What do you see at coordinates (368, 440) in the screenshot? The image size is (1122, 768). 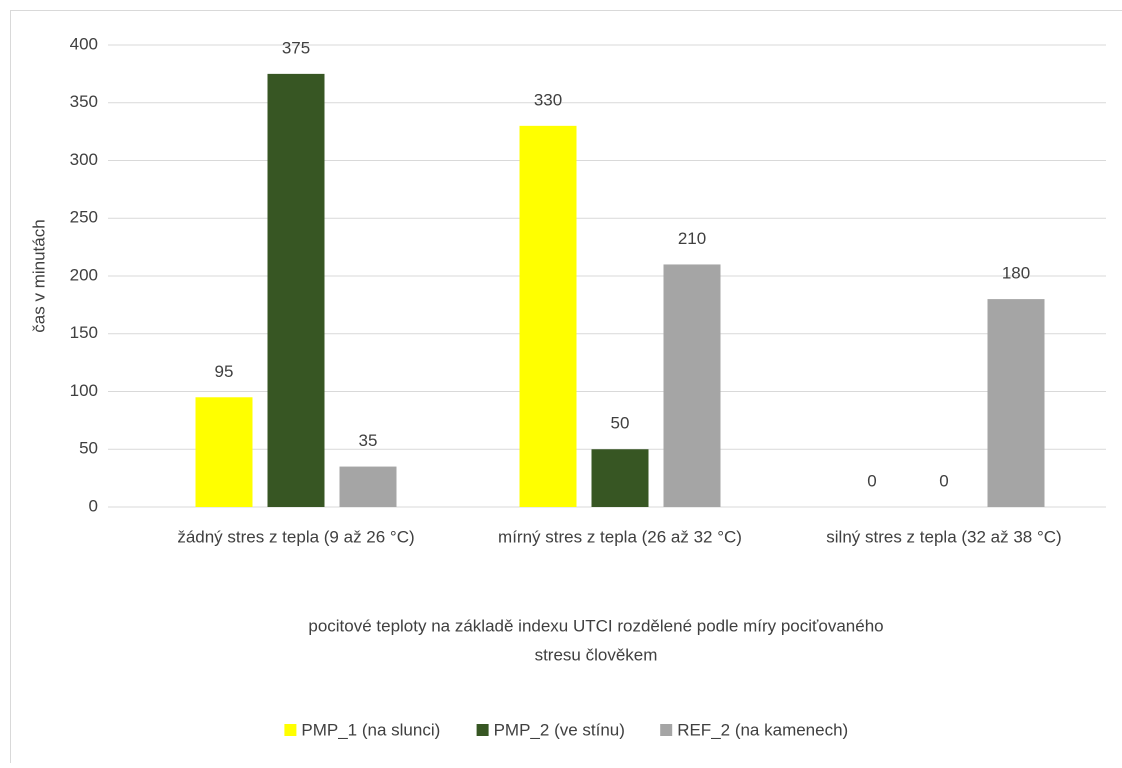 I see `data-label: 35` at bounding box center [368, 440].